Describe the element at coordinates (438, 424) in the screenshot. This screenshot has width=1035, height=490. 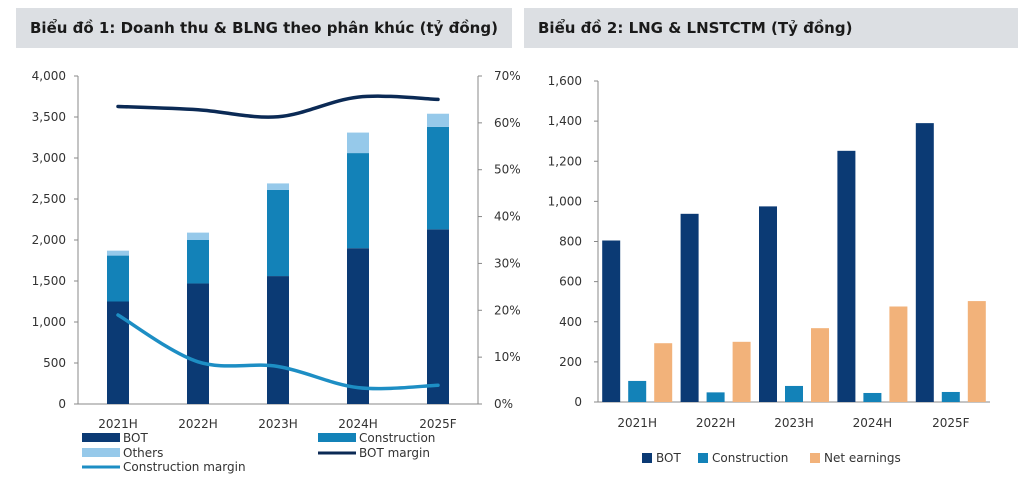
I see `chart1-x-tick-label: 2025F` at that location.